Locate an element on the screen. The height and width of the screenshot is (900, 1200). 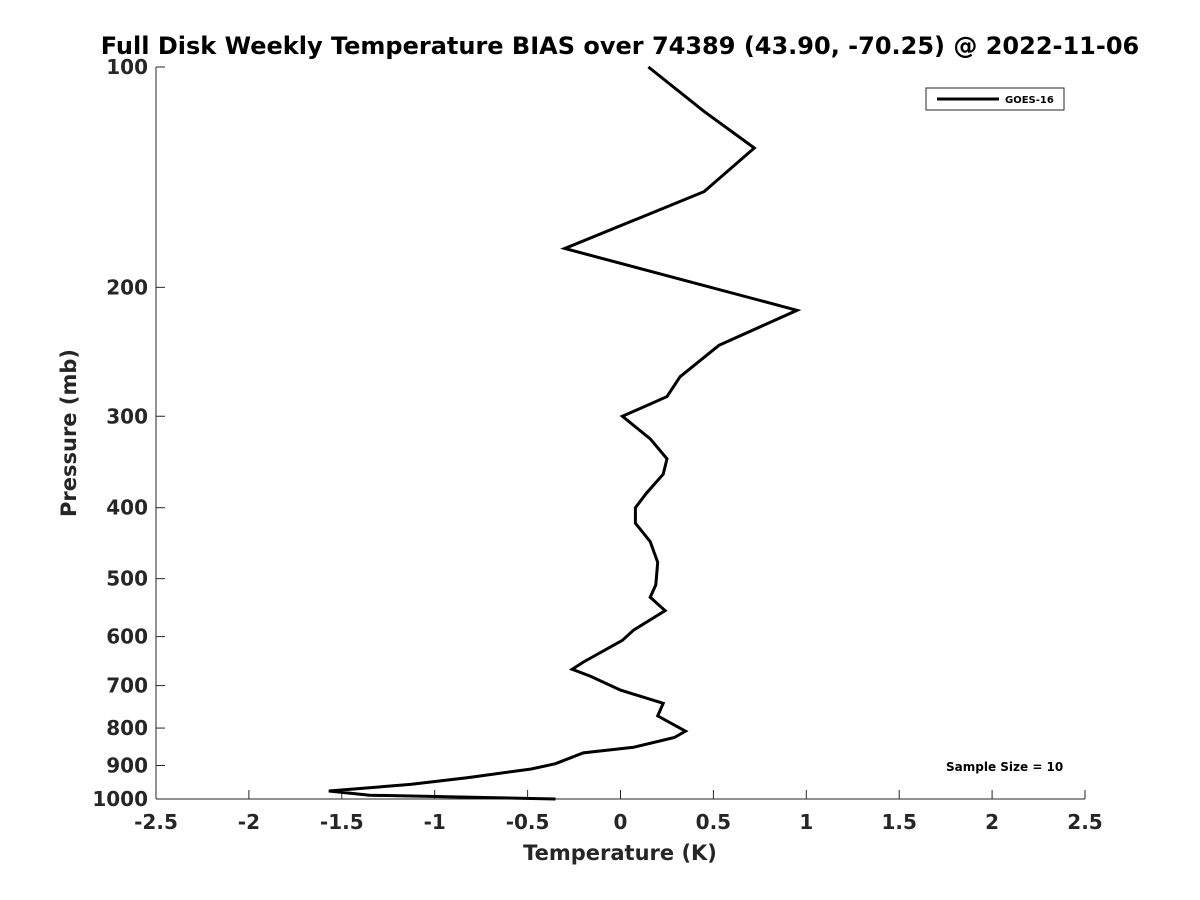
x-tick-label: 2 is located at coordinates (992, 822).